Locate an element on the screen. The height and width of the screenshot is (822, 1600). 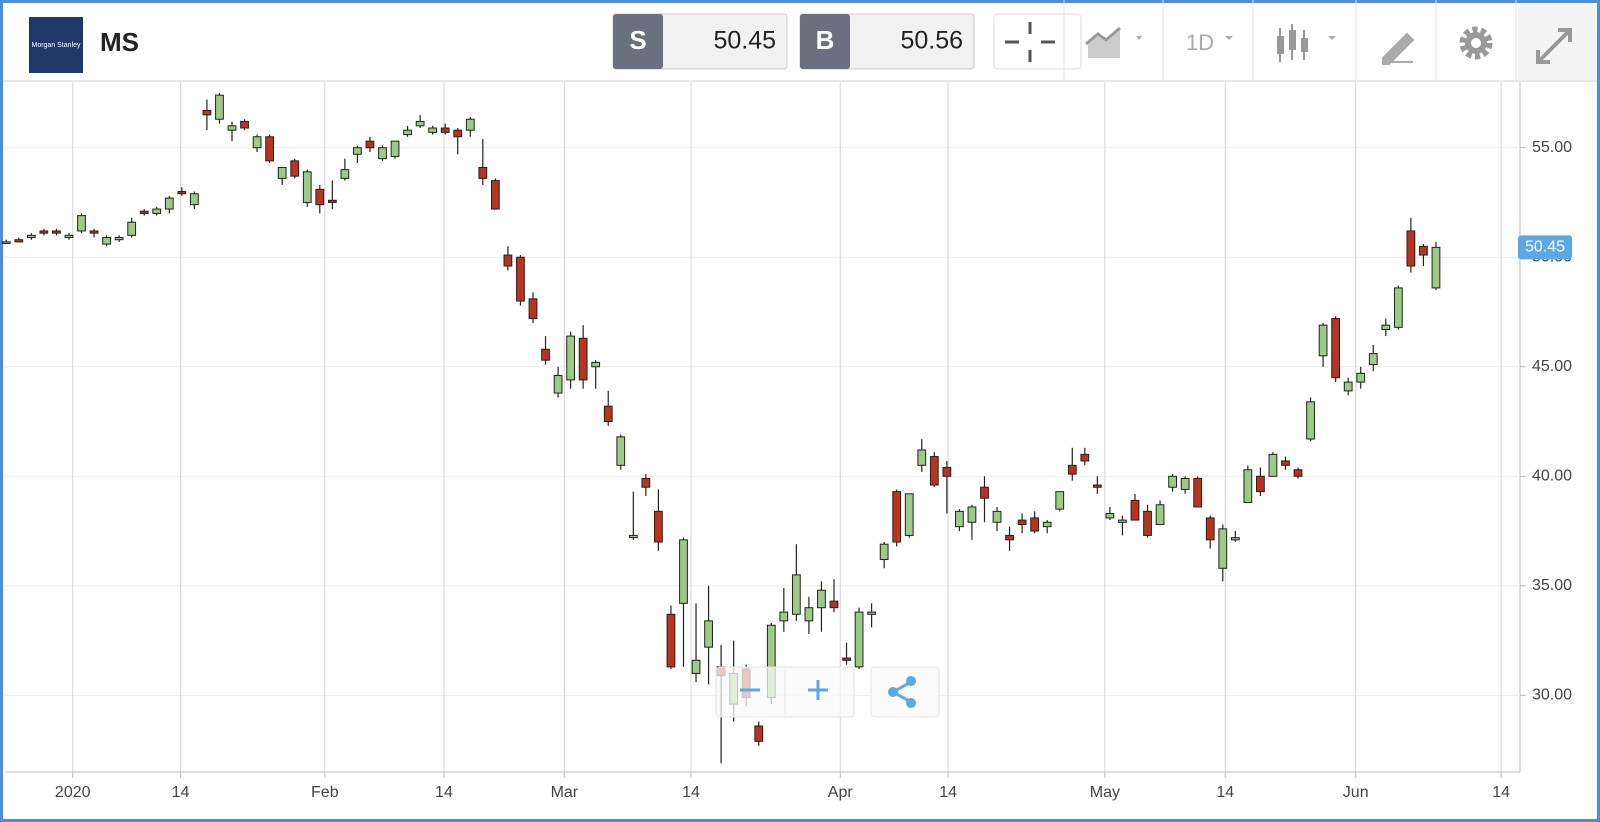
share-box is located at coordinates (905, 692).